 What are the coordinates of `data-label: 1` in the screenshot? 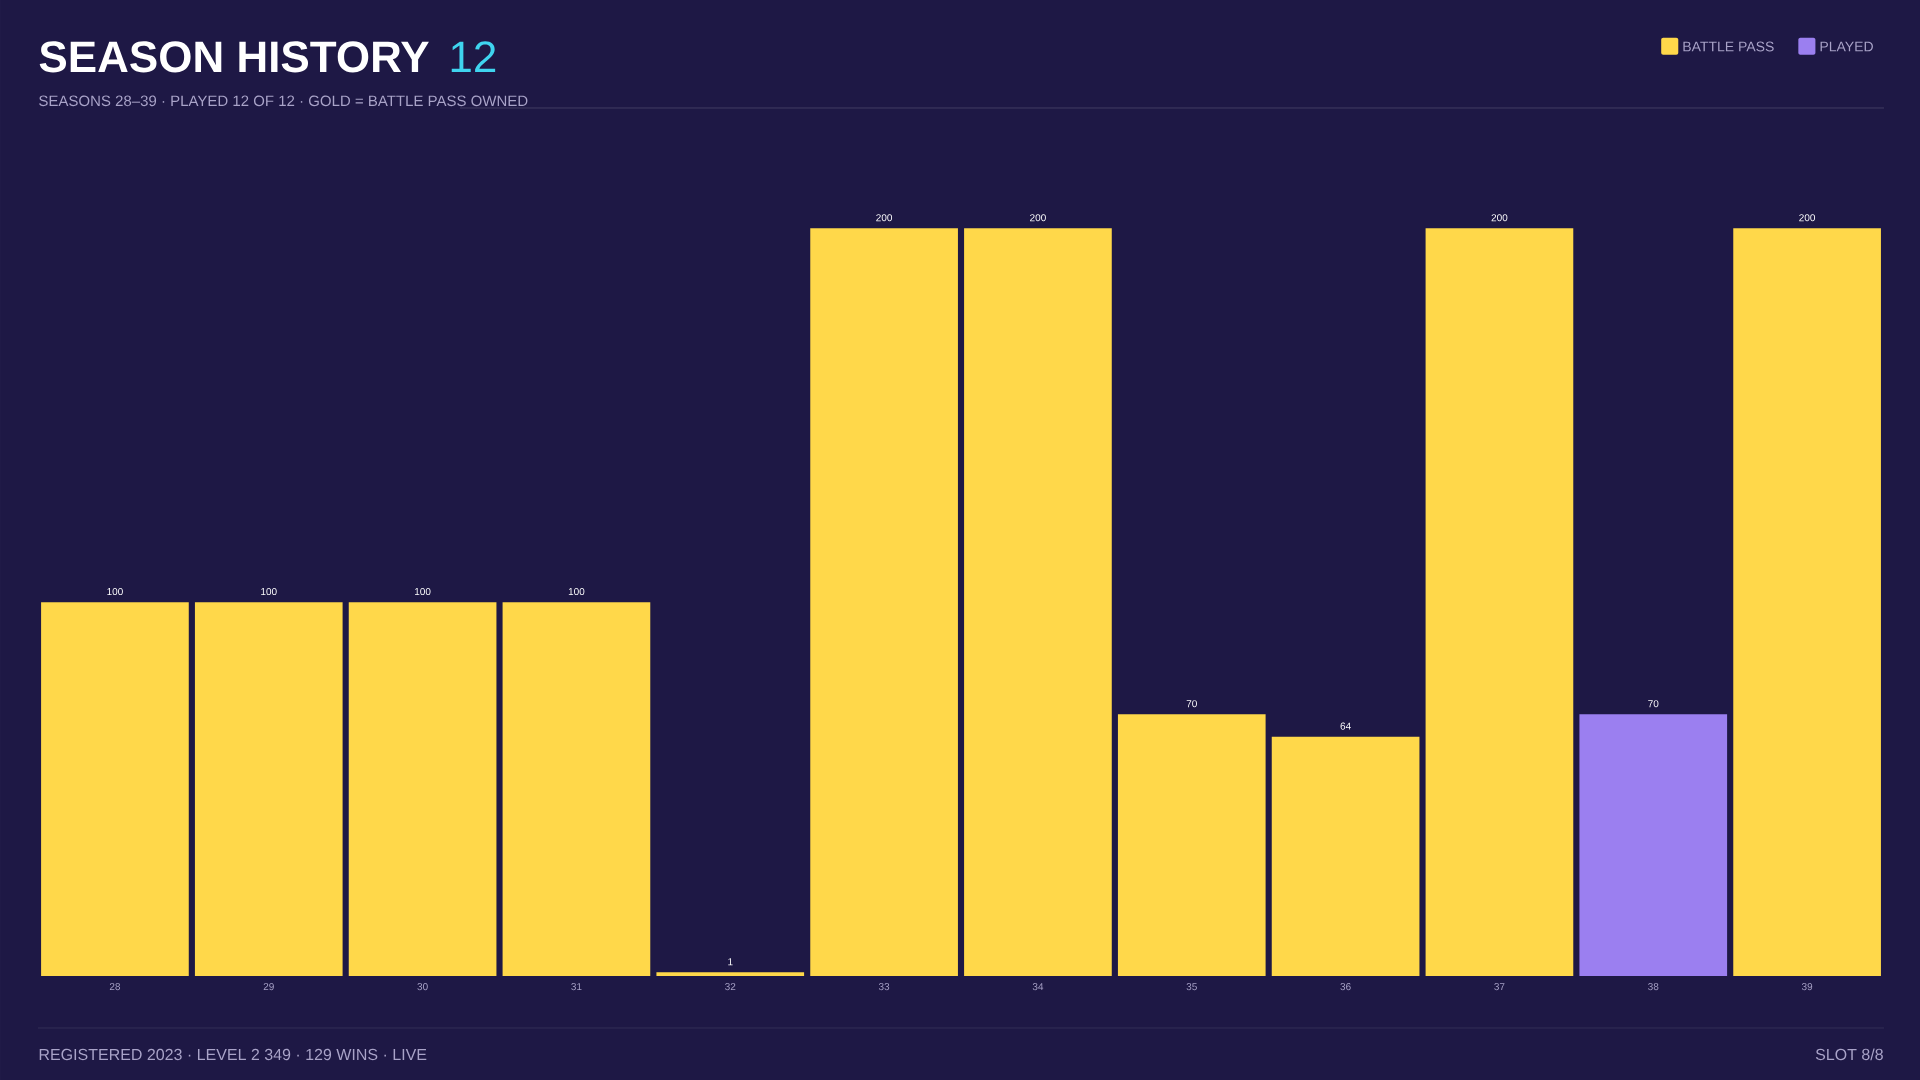 It's located at (730, 962).